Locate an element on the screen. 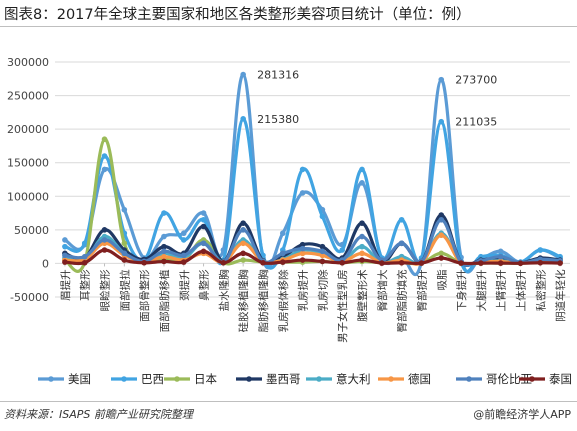 This screenshot has width=577, height=431. legend-item: 哥伦比亚 is located at coordinates (494, 379).